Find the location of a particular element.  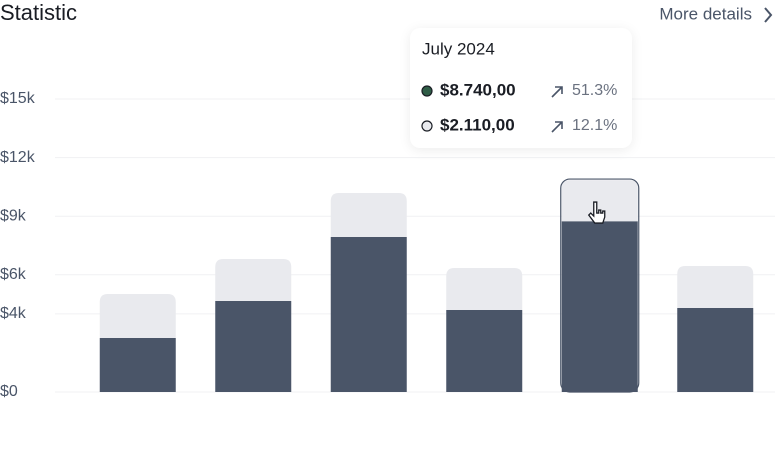

tooltip-content: July 2024 $8.740,00 51.3% $2.110,00 12.1% is located at coordinates (519, 86).